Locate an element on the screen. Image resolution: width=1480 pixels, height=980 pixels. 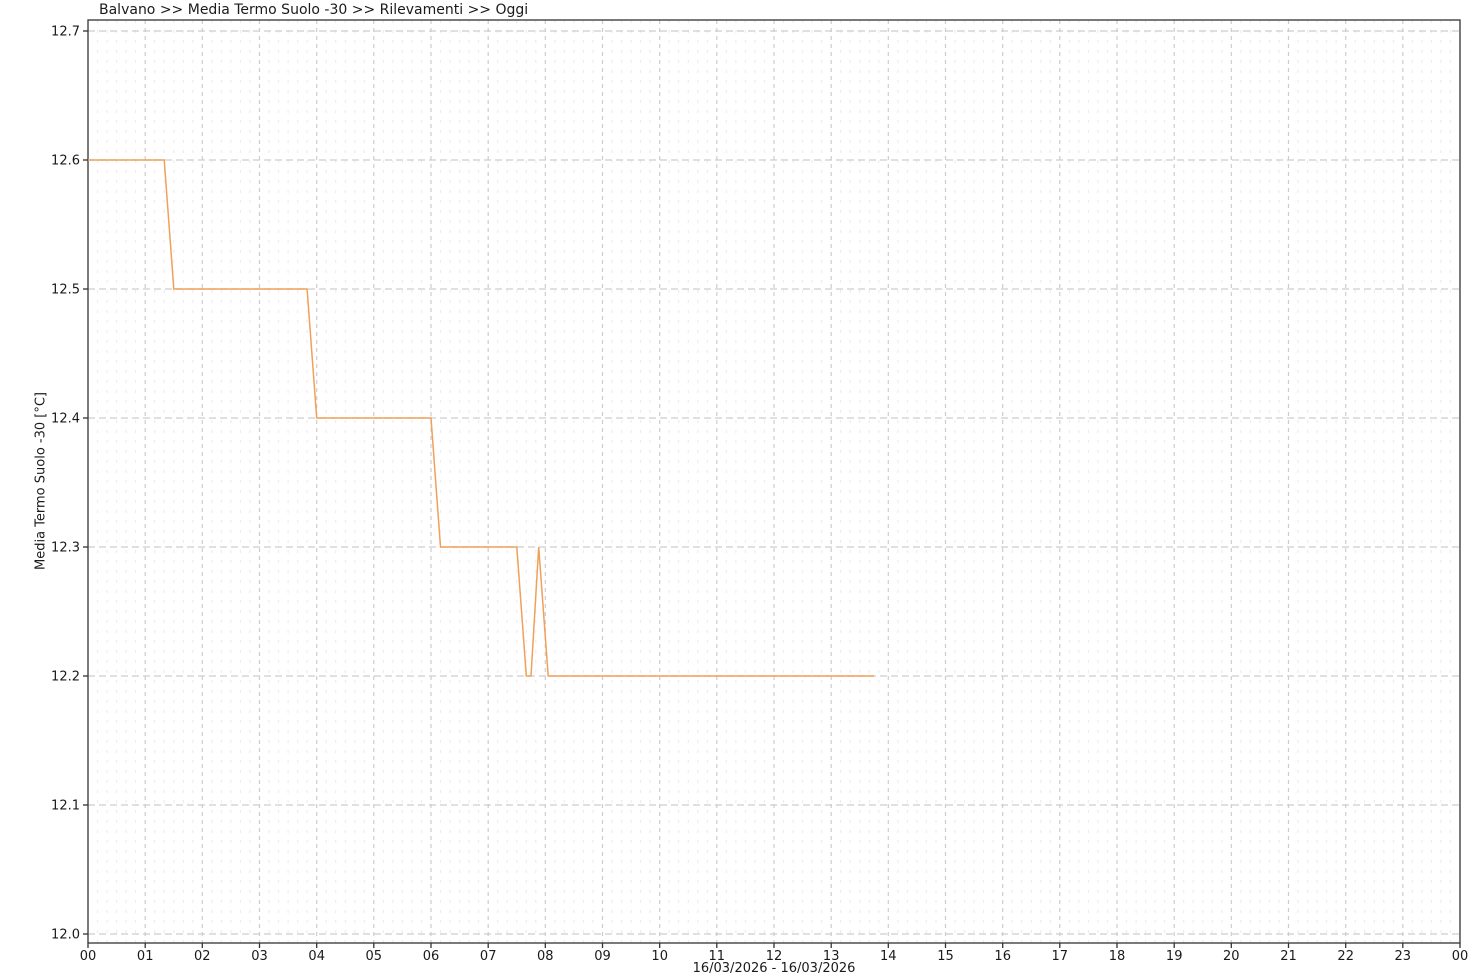
svg-text: 09 is located at coordinates (602, 956).